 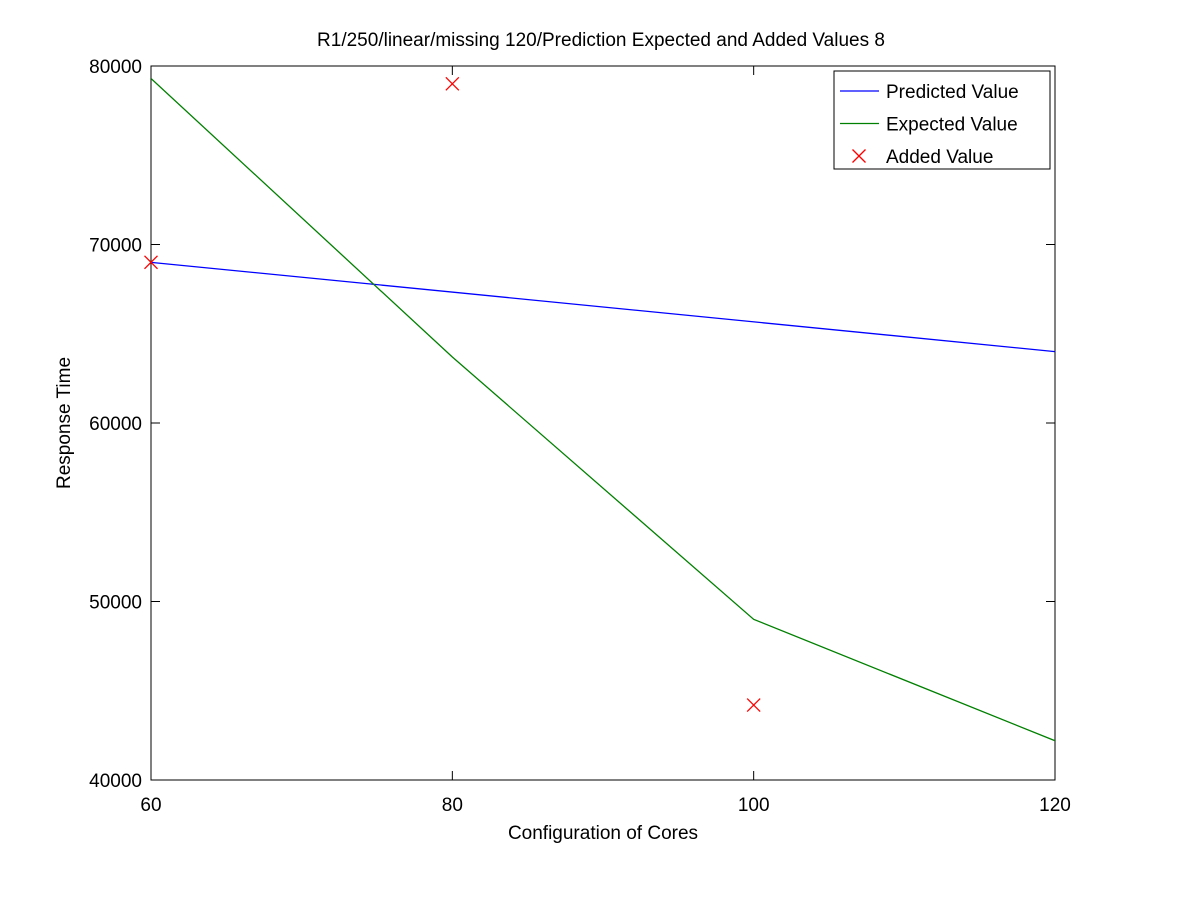 I want to click on x-tick-label: 80, so click(x=452, y=805).